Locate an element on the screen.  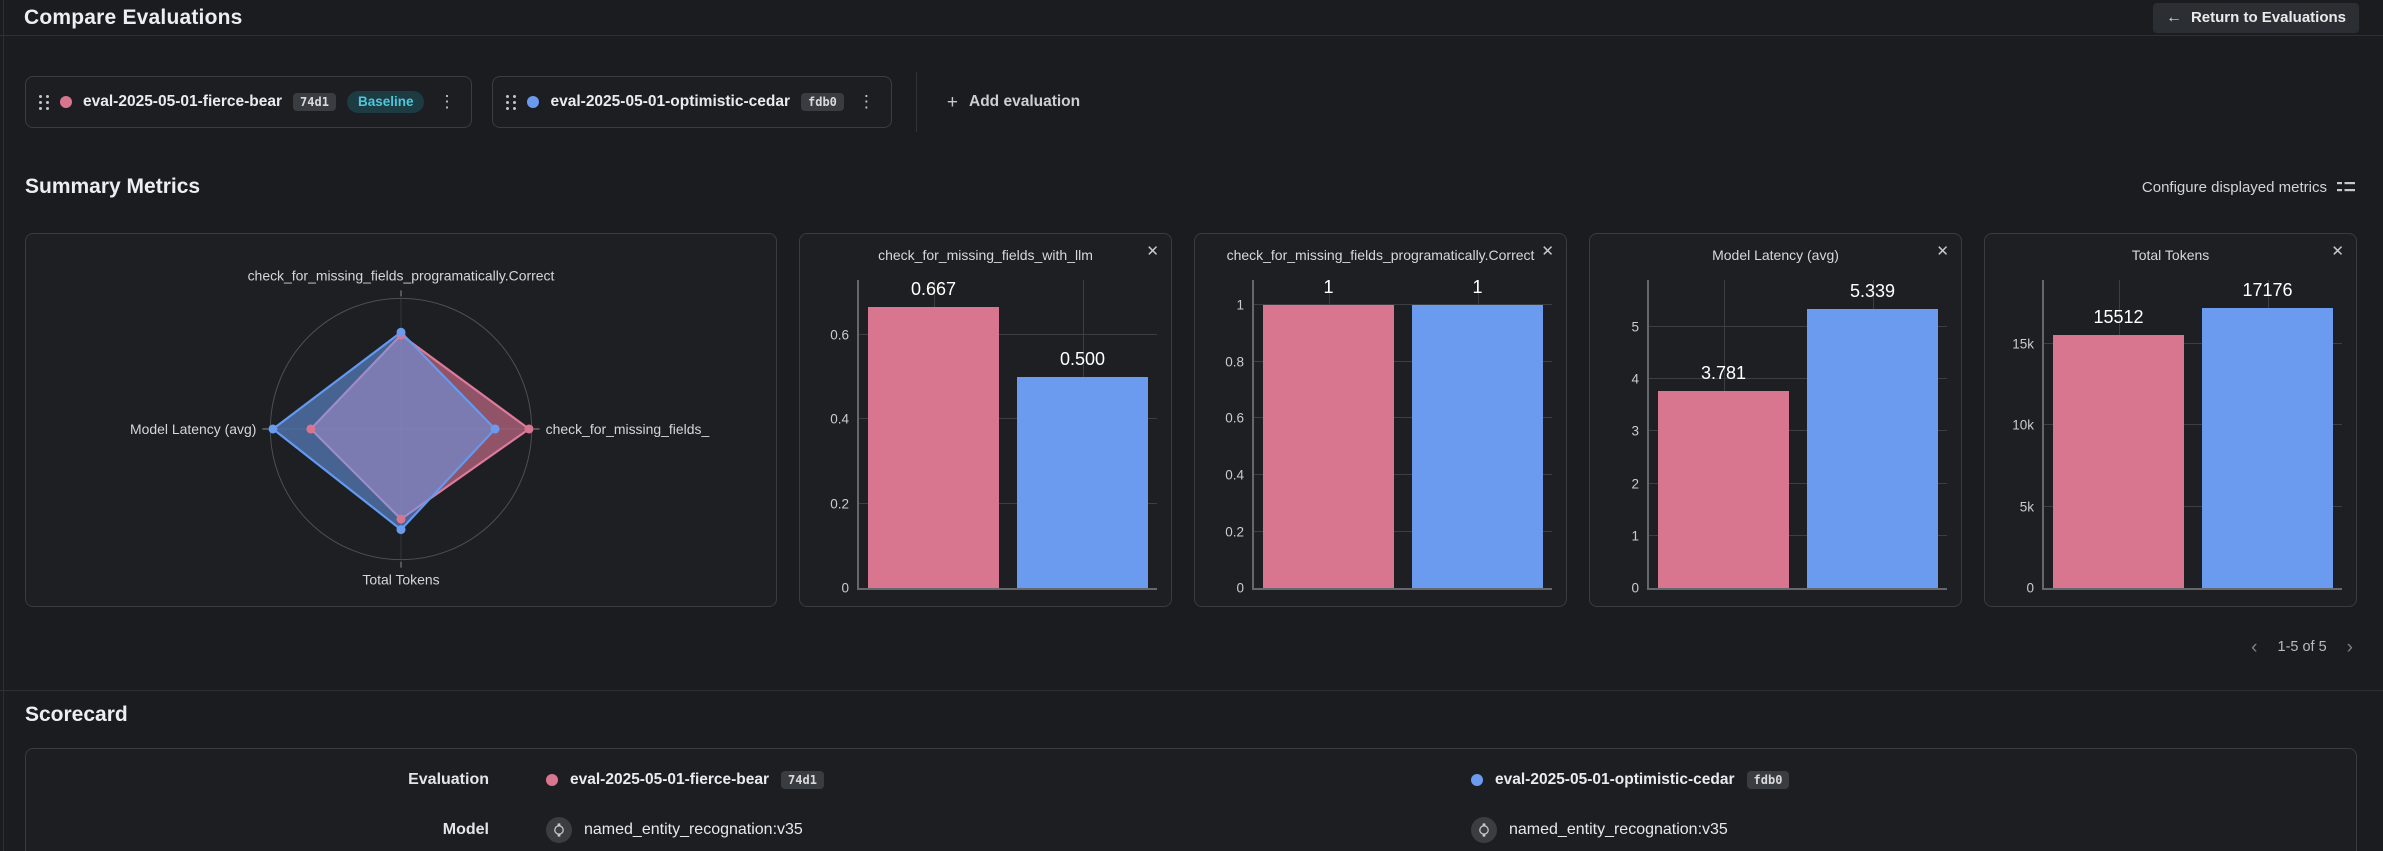
bar-value-label: 15512 is located at coordinates (2118, 317).